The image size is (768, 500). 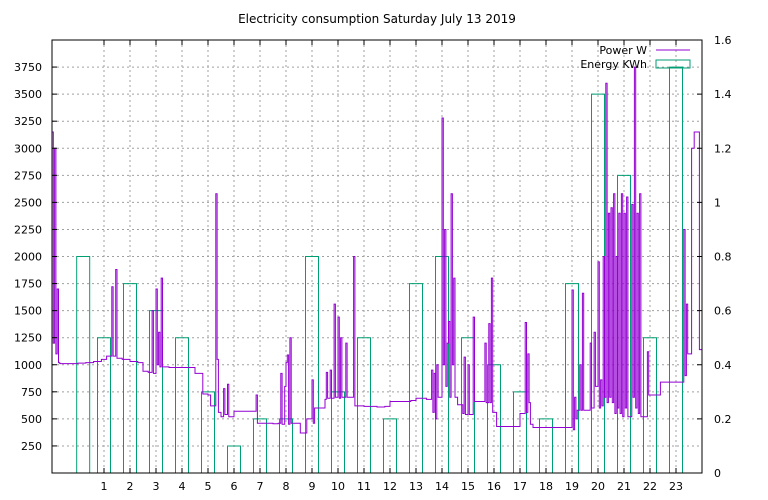 I want to click on x-tick-label: 3, so click(x=156, y=486).